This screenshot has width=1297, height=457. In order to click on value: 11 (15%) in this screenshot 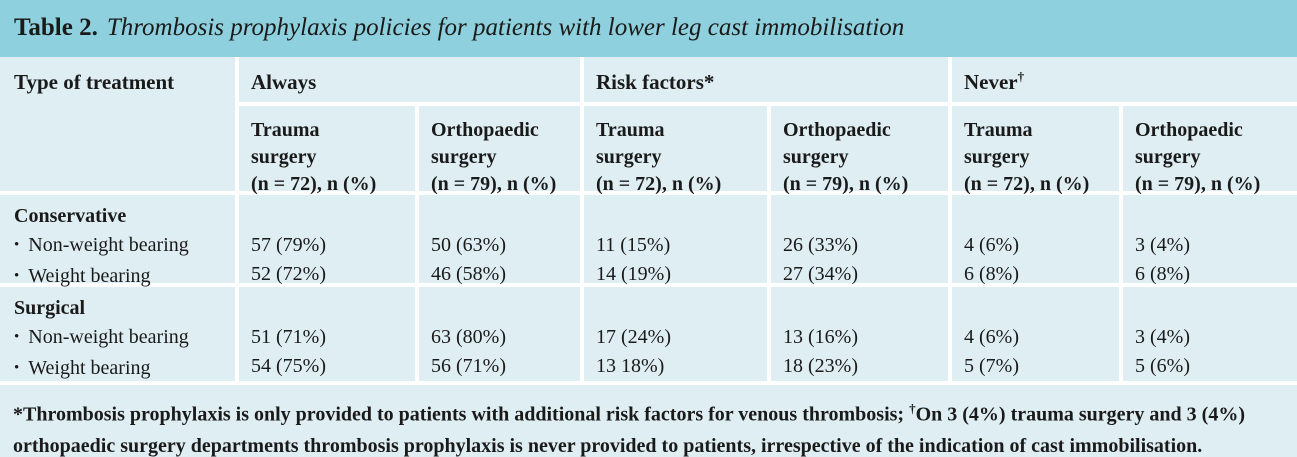, I will do `click(633, 245)`.